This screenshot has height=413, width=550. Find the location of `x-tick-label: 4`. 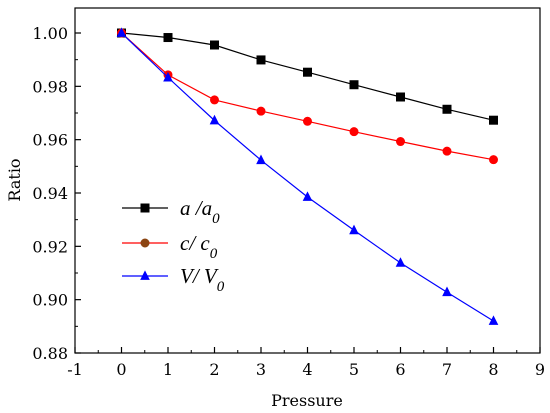

x-tick-label: 4 is located at coordinates (307, 369).